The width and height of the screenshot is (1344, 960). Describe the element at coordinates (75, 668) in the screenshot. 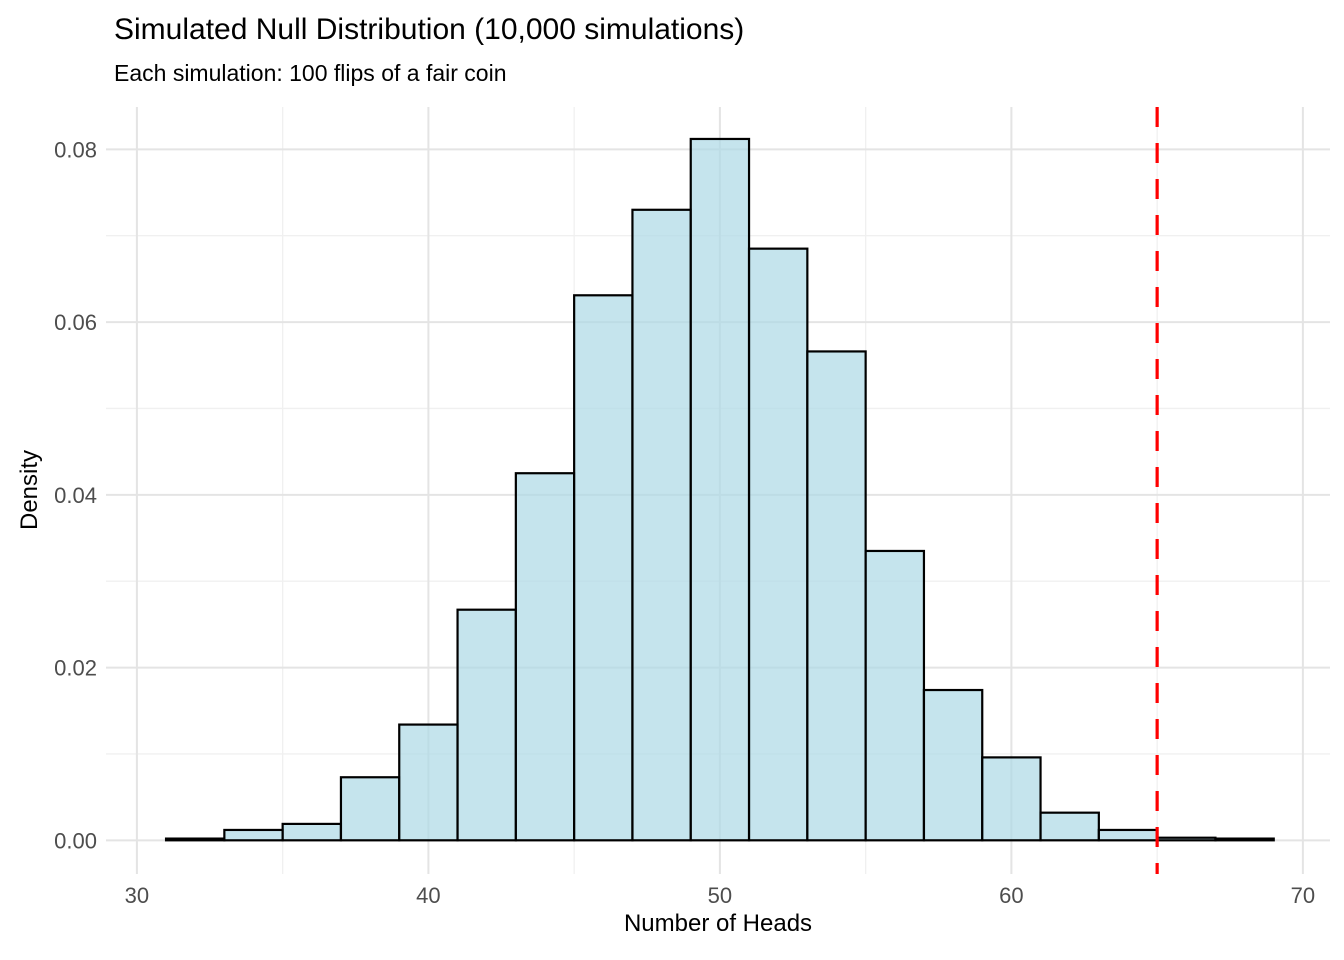

I see `y-tick-label: 0.02` at that location.